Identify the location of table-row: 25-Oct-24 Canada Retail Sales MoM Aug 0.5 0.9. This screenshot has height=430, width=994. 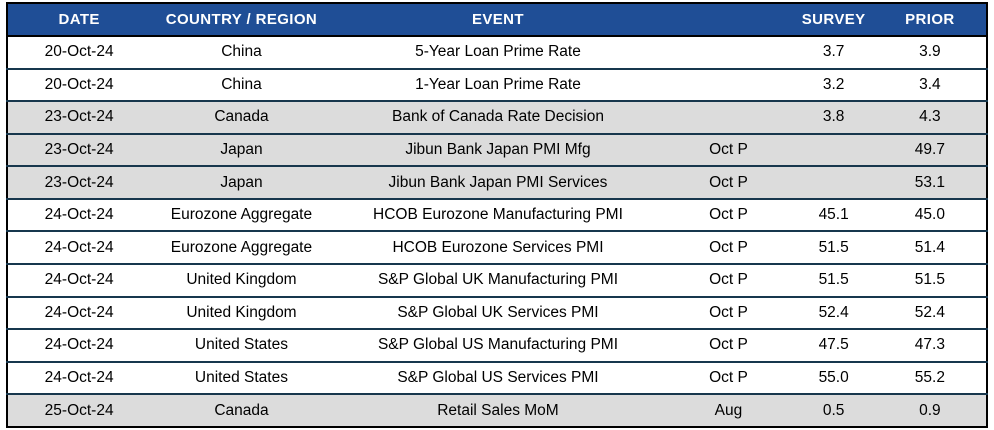
(497, 410).